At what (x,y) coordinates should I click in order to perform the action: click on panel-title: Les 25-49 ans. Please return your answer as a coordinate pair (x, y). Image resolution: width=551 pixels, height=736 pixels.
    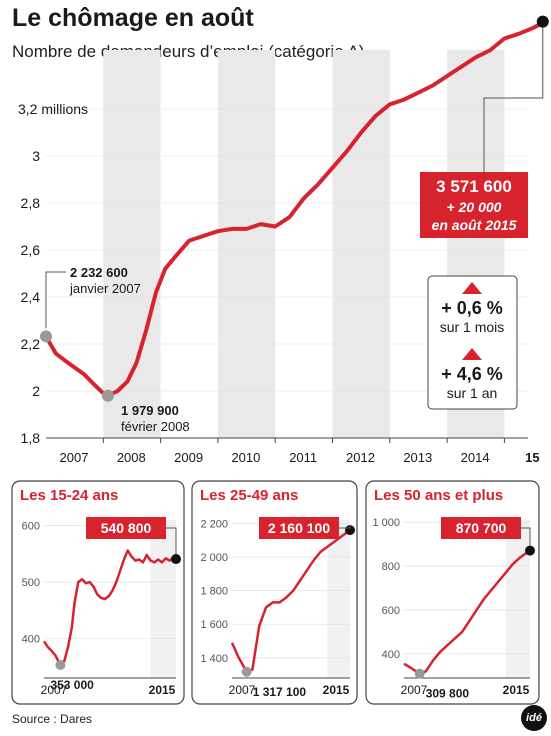
    Looking at the image, I should click on (249, 495).